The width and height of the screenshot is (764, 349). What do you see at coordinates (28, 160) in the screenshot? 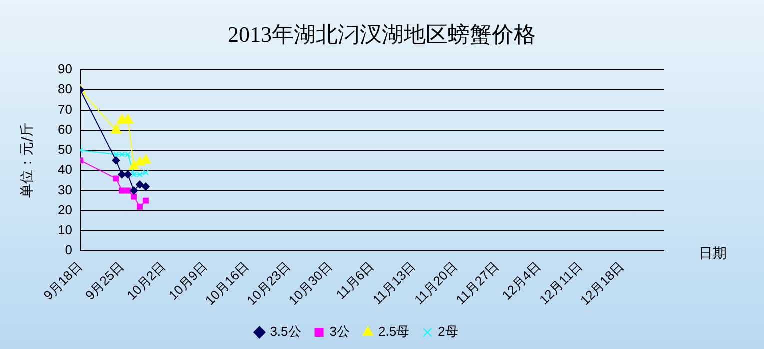
I see `y-axis-title: 单位：元/斤` at bounding box center [28, 160].